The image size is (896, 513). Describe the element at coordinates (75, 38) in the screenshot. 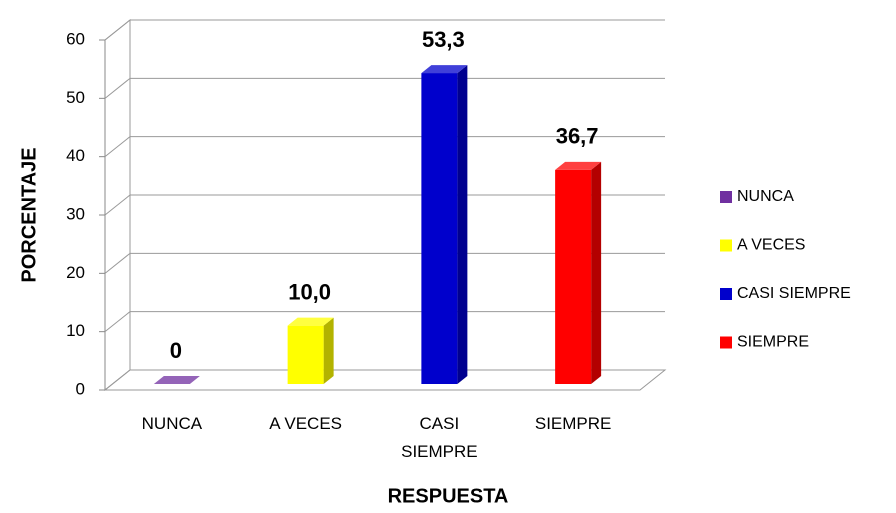

I see `y-tick-label: 60` at that location.